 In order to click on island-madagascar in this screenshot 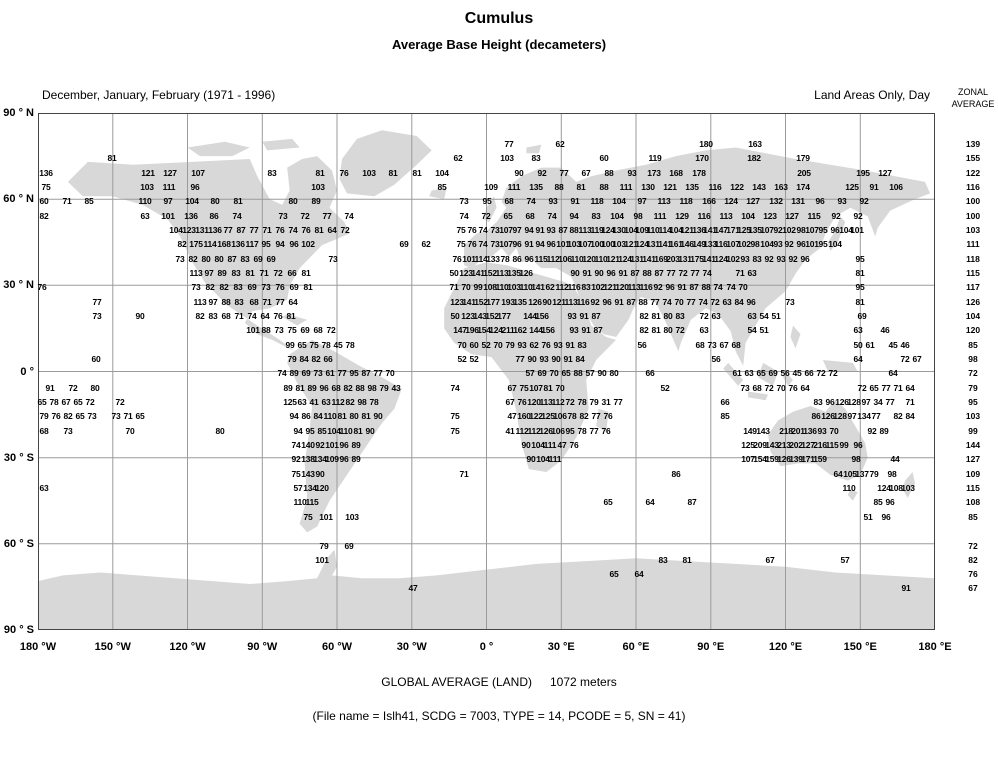, I will do `click(602, 420)`.